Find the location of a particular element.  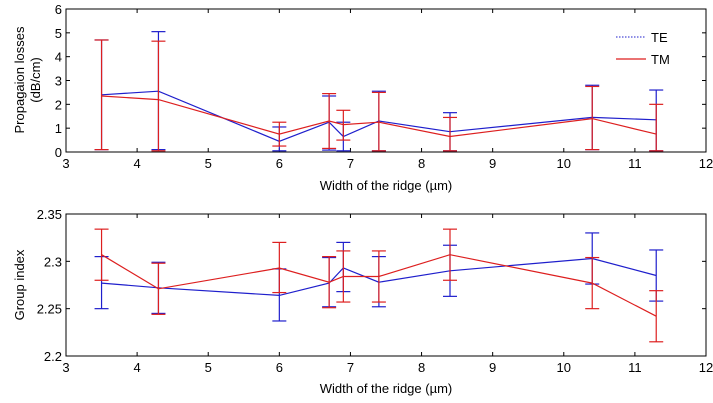

losses-x-tick-label: 6 is located at coordinates (279, 163).